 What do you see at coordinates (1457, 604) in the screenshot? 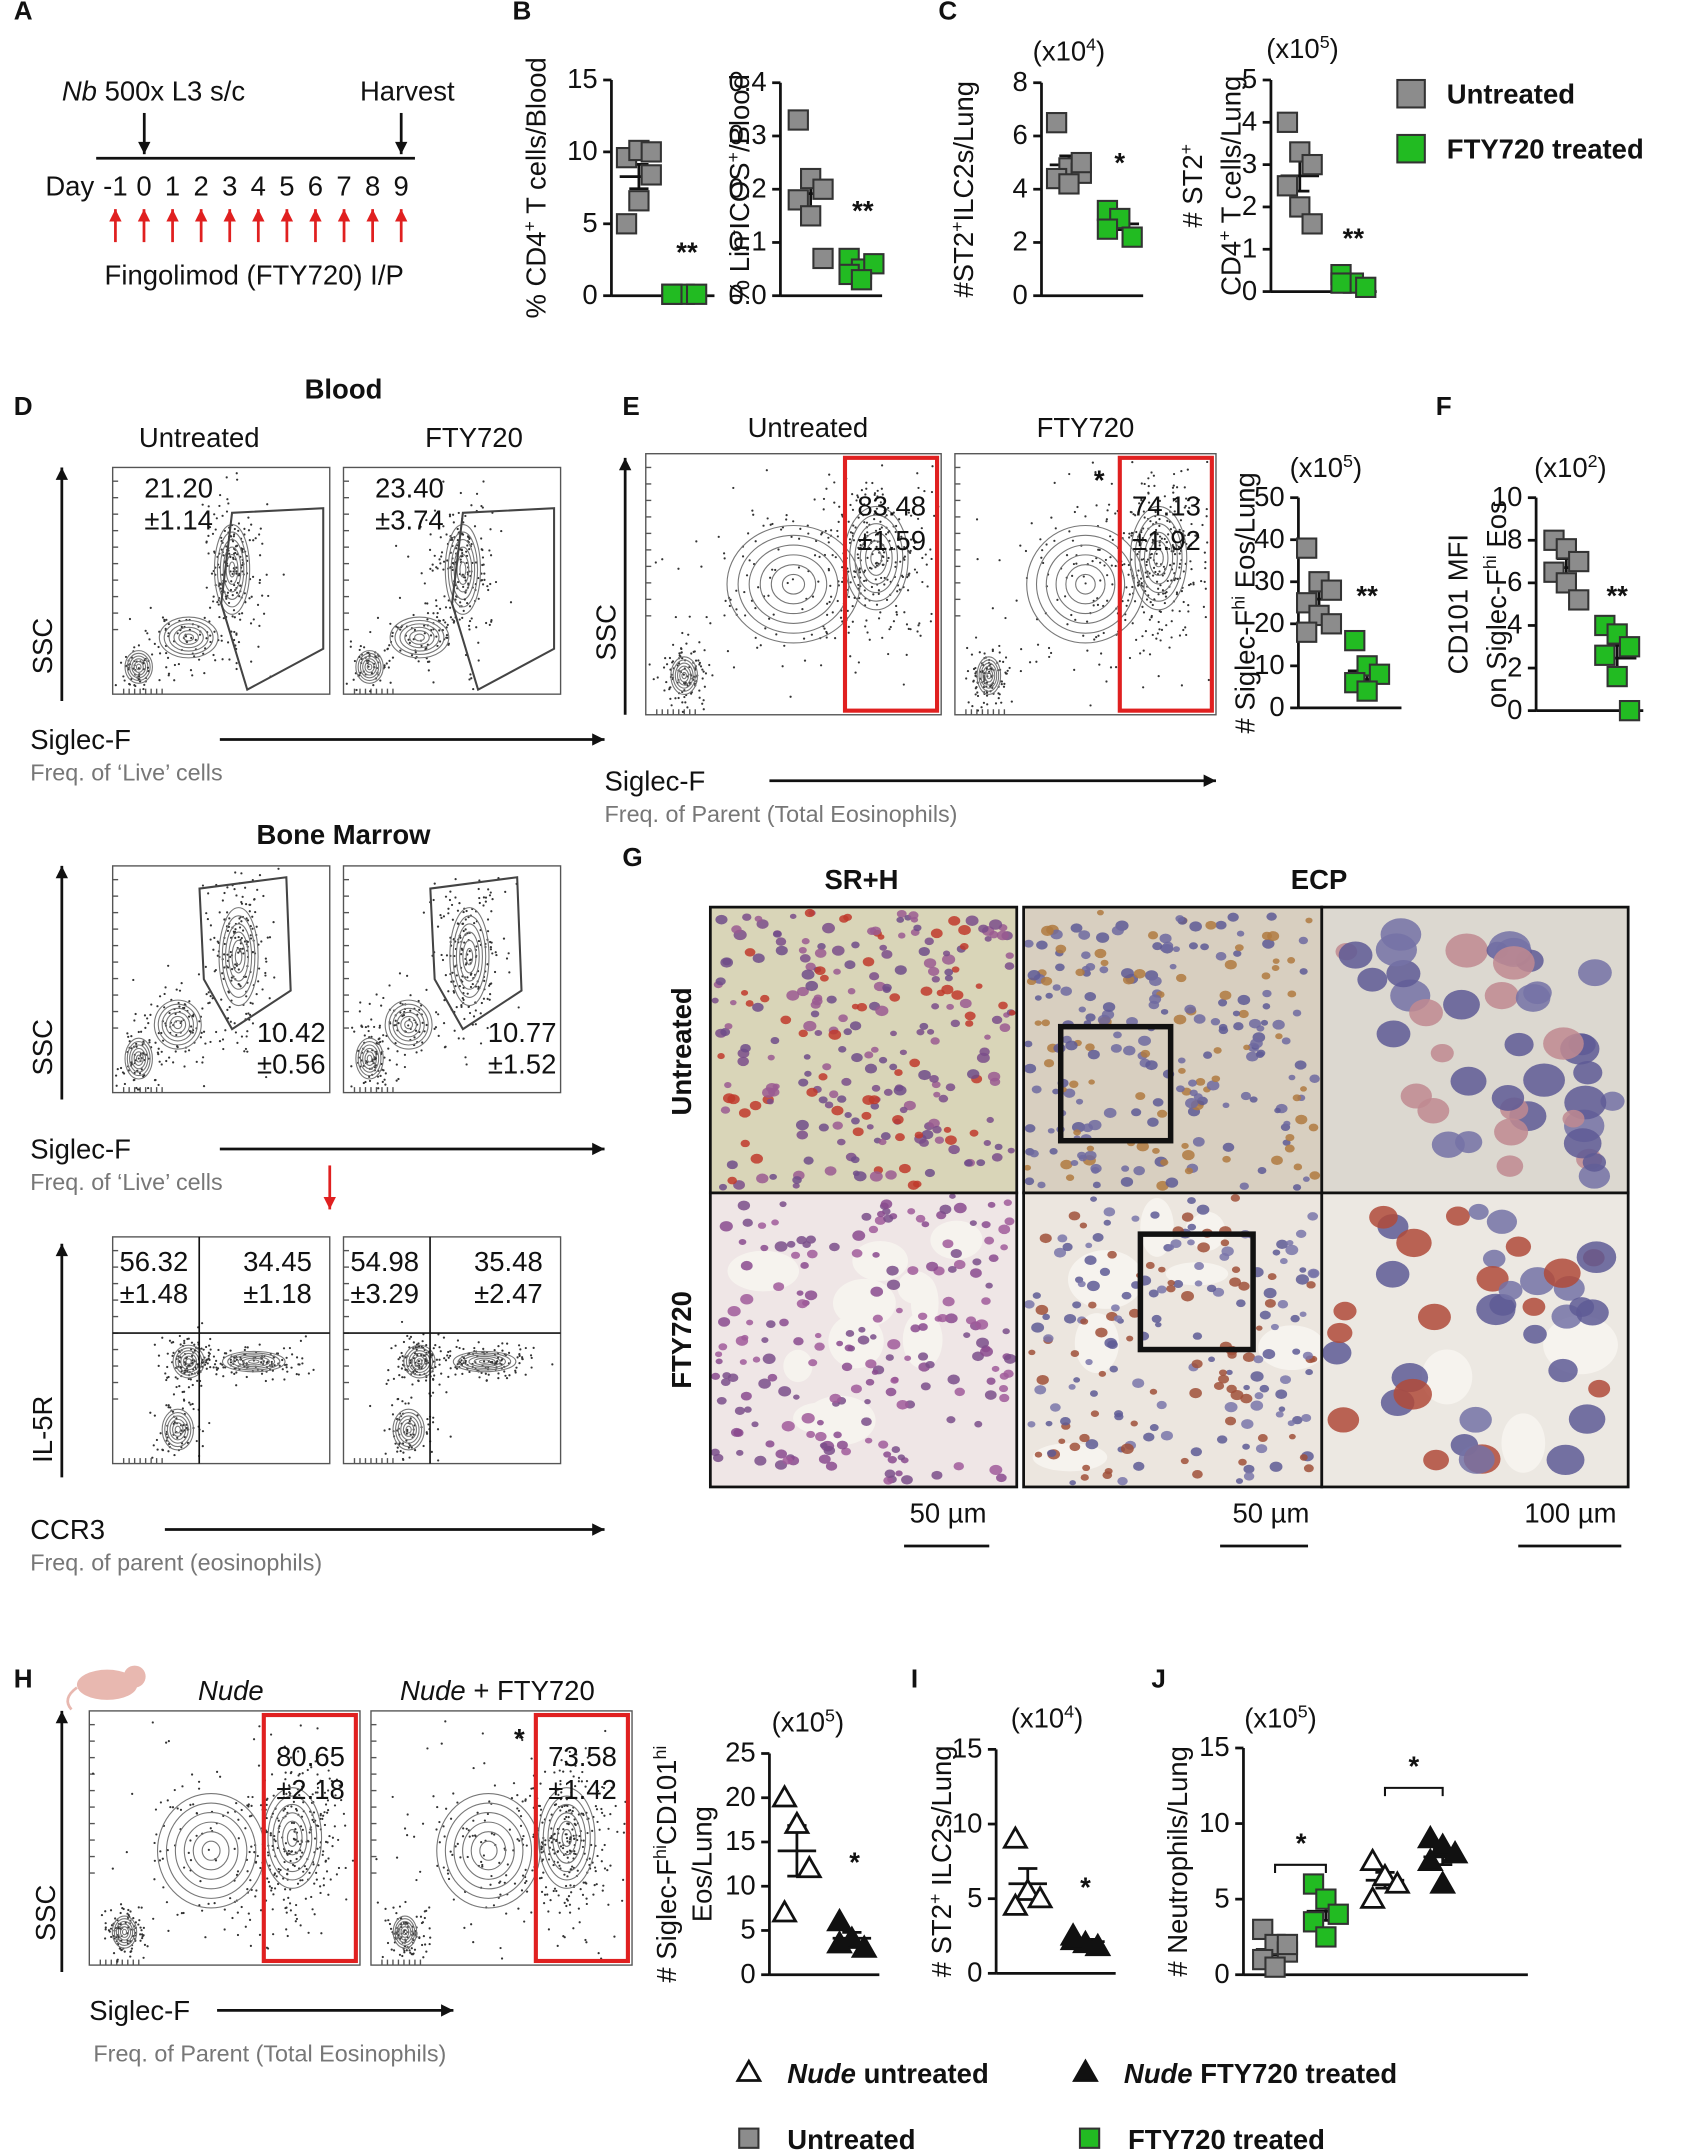
I see `y-axis-label: CD101 MFI` at bounding box center [1457, 604].